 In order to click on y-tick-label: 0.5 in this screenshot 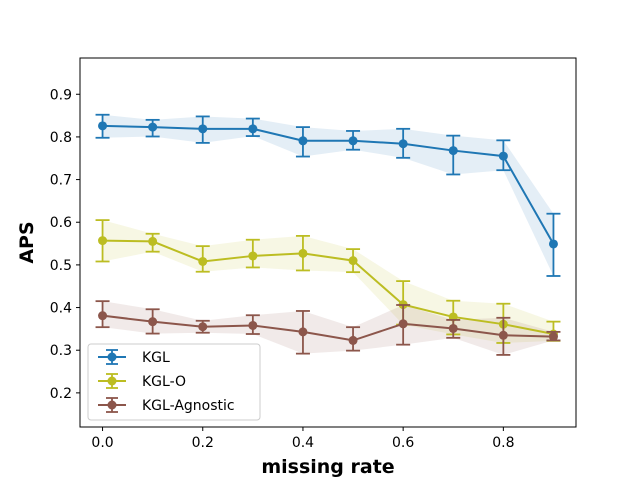, I will do `click(61, 266)`.